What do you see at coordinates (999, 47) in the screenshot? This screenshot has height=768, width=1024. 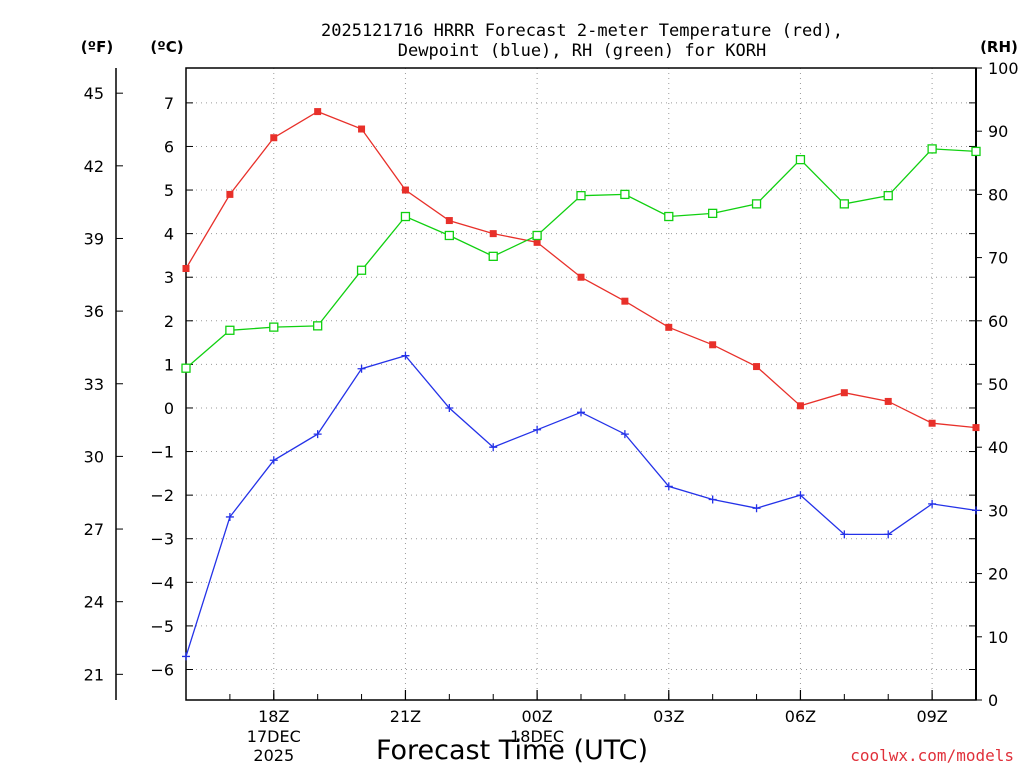 I see `rh-unit-label: (RH)` at bounding box center [999, 47].